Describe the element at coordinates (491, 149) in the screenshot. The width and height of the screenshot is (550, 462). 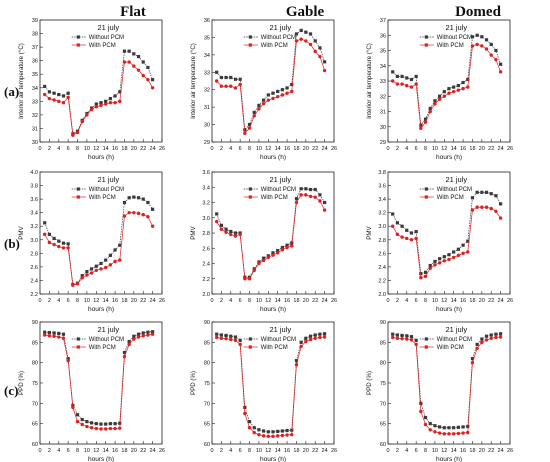
I see `x-tick-label: 22` at that location.